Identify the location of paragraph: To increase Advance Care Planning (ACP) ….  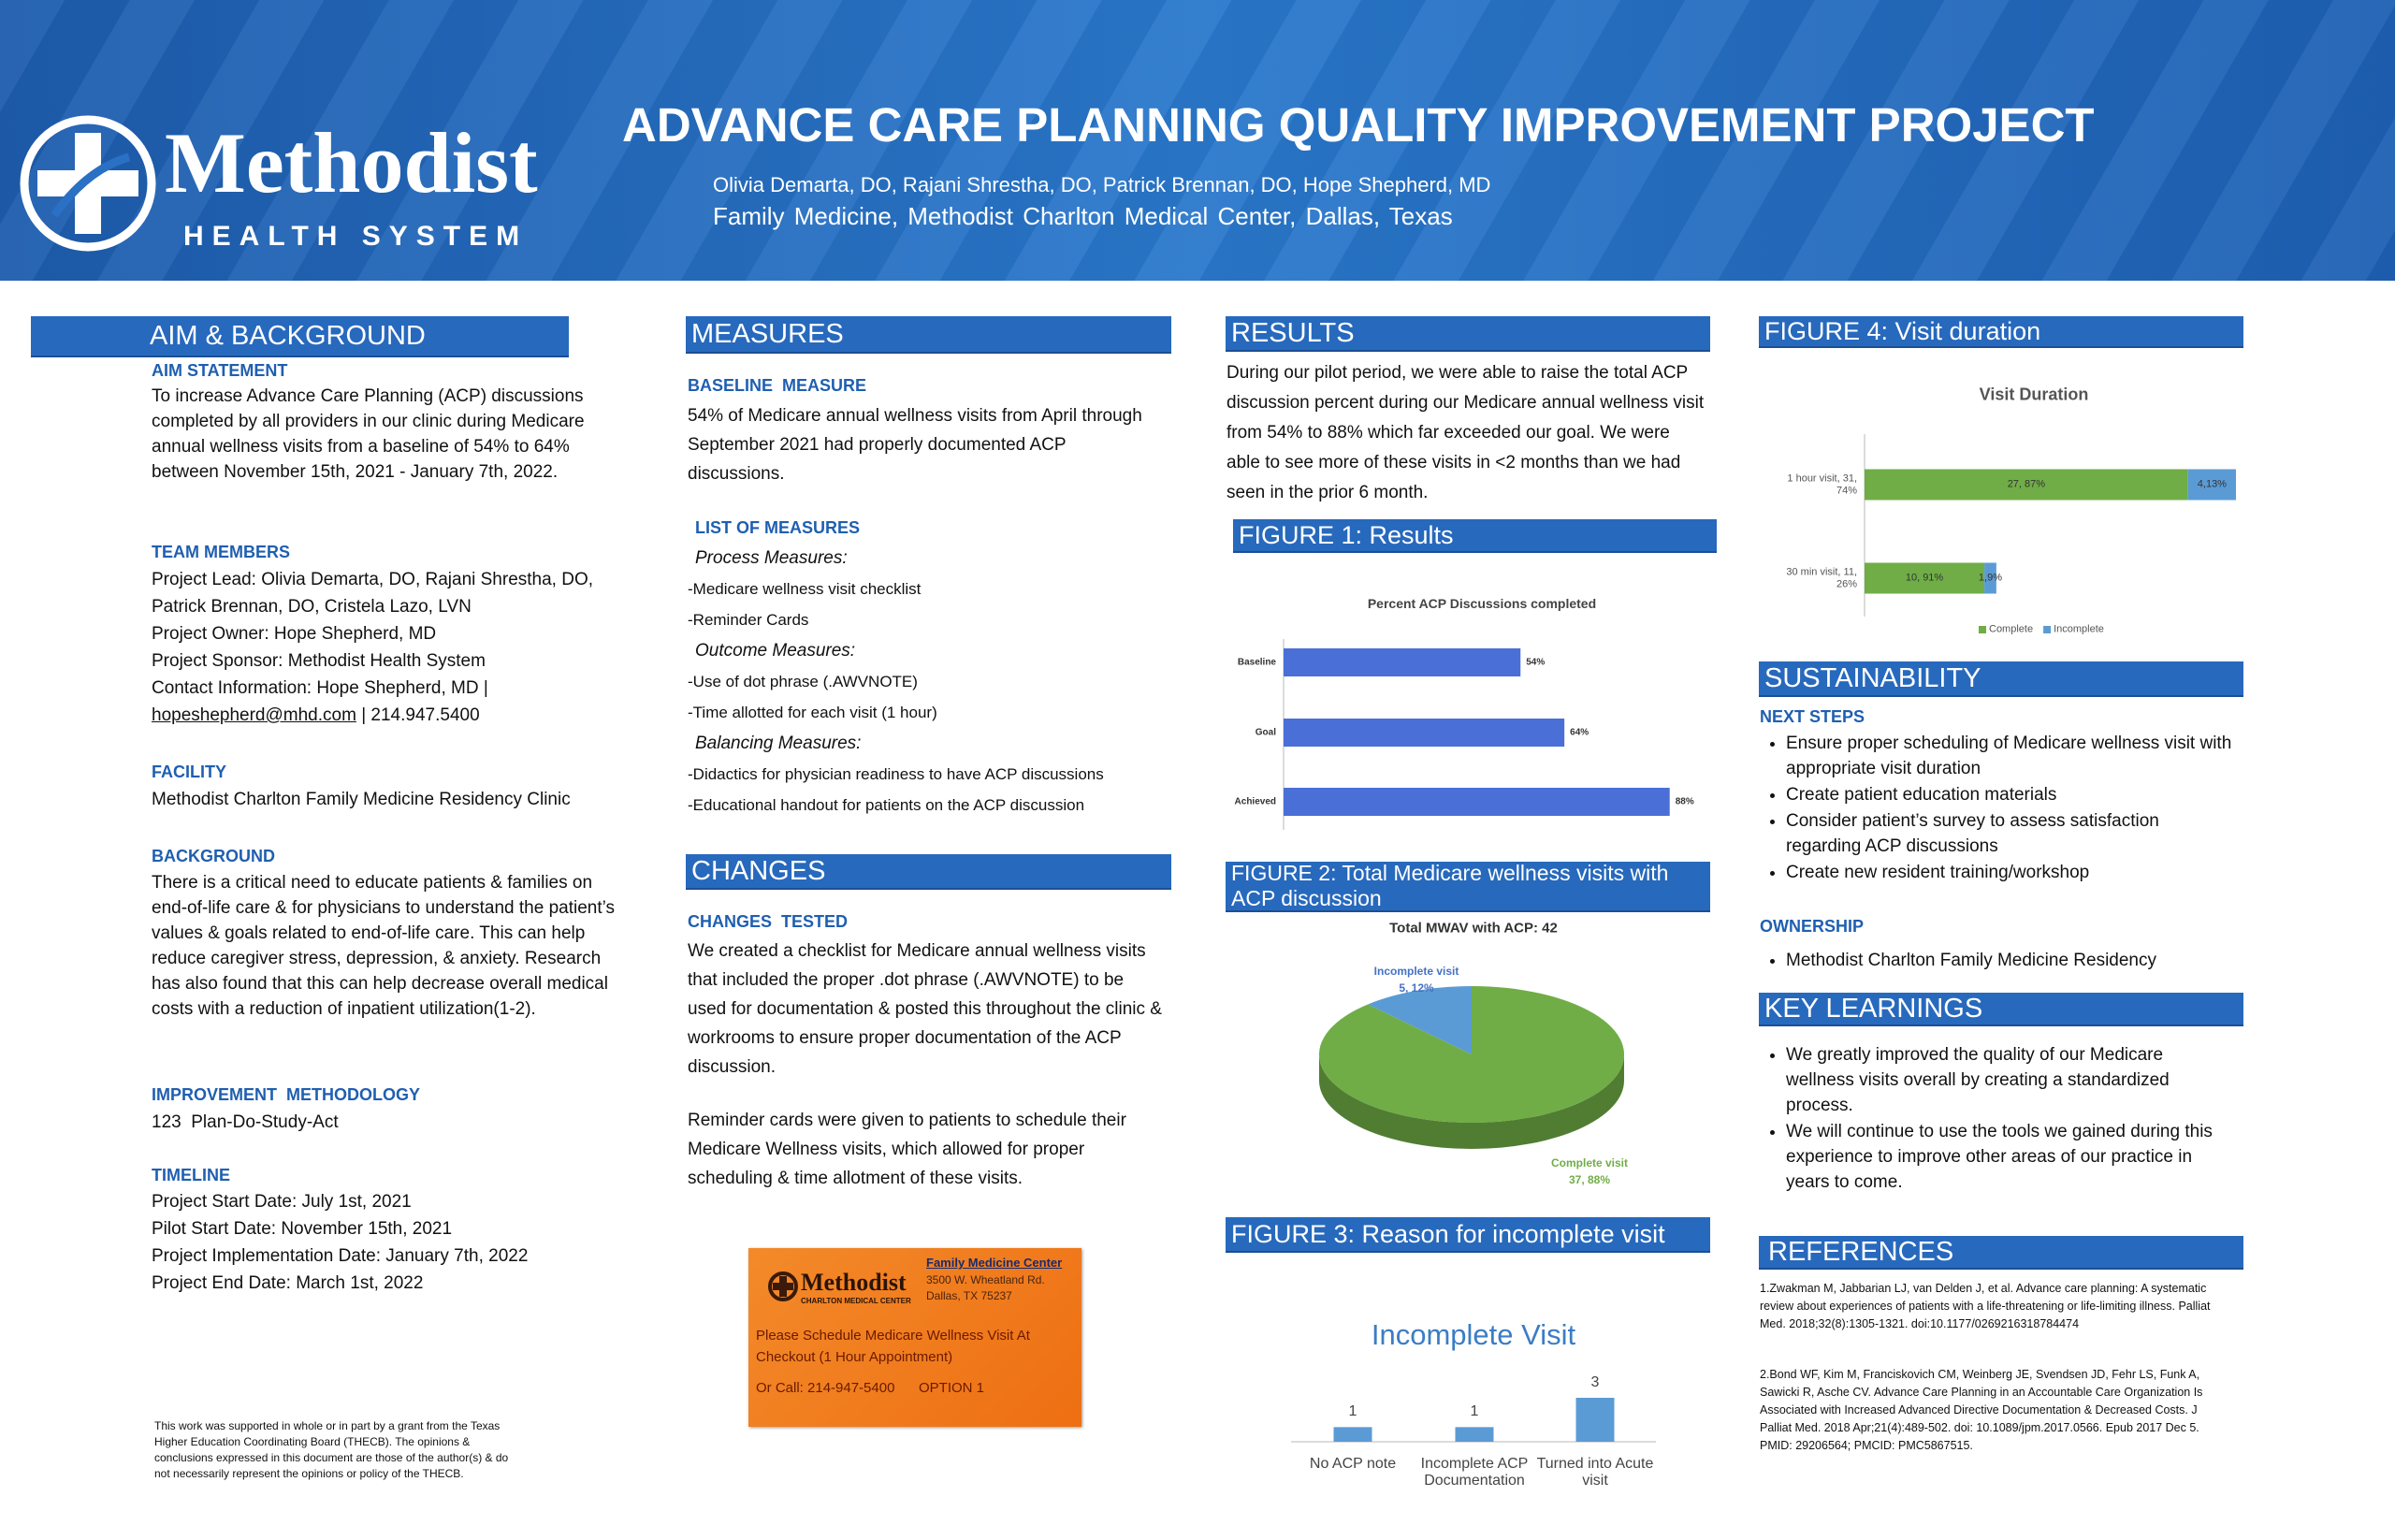
(368, 434).